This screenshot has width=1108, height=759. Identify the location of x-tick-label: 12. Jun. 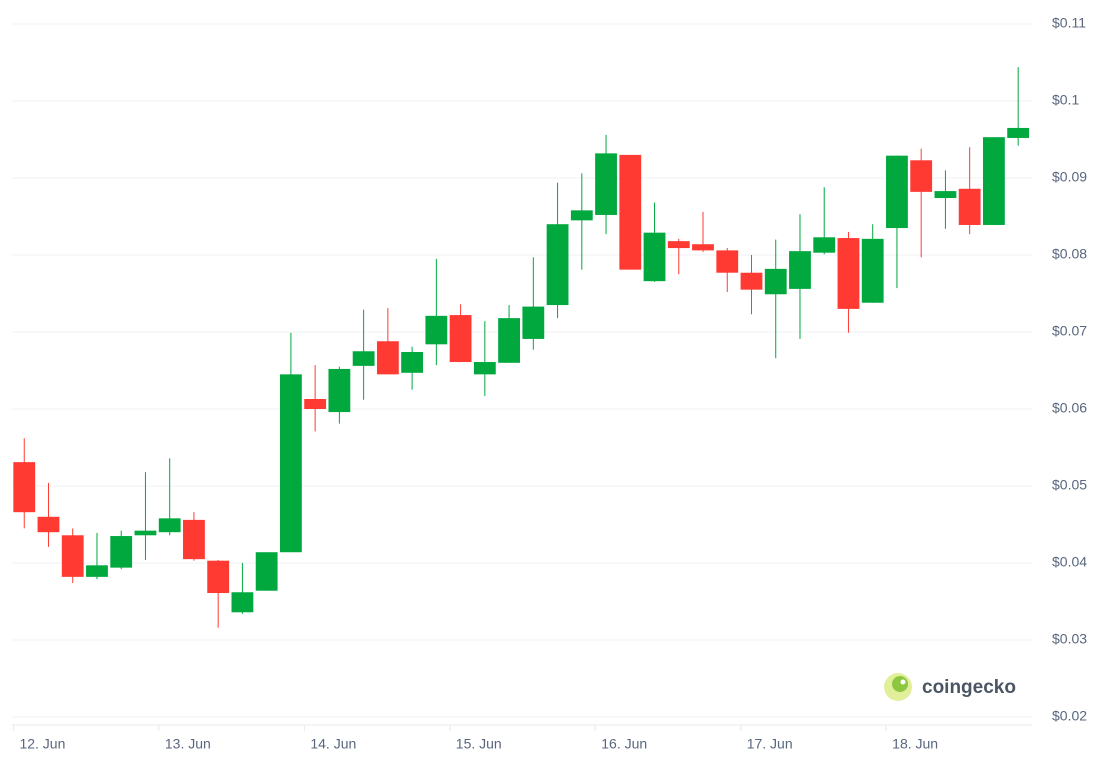
(42, 744).